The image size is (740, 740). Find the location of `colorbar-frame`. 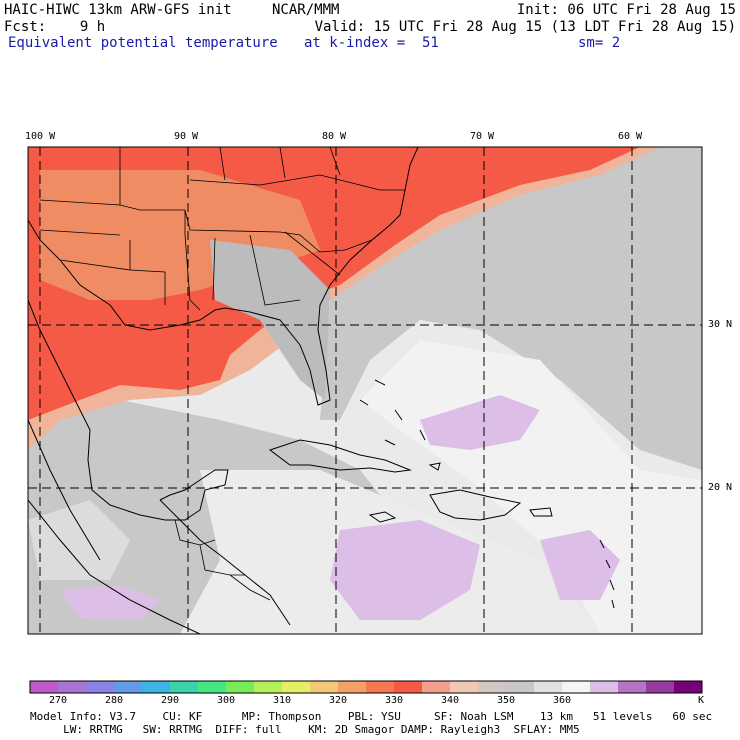

colorbar-frame is located at coordinates (366, 687).